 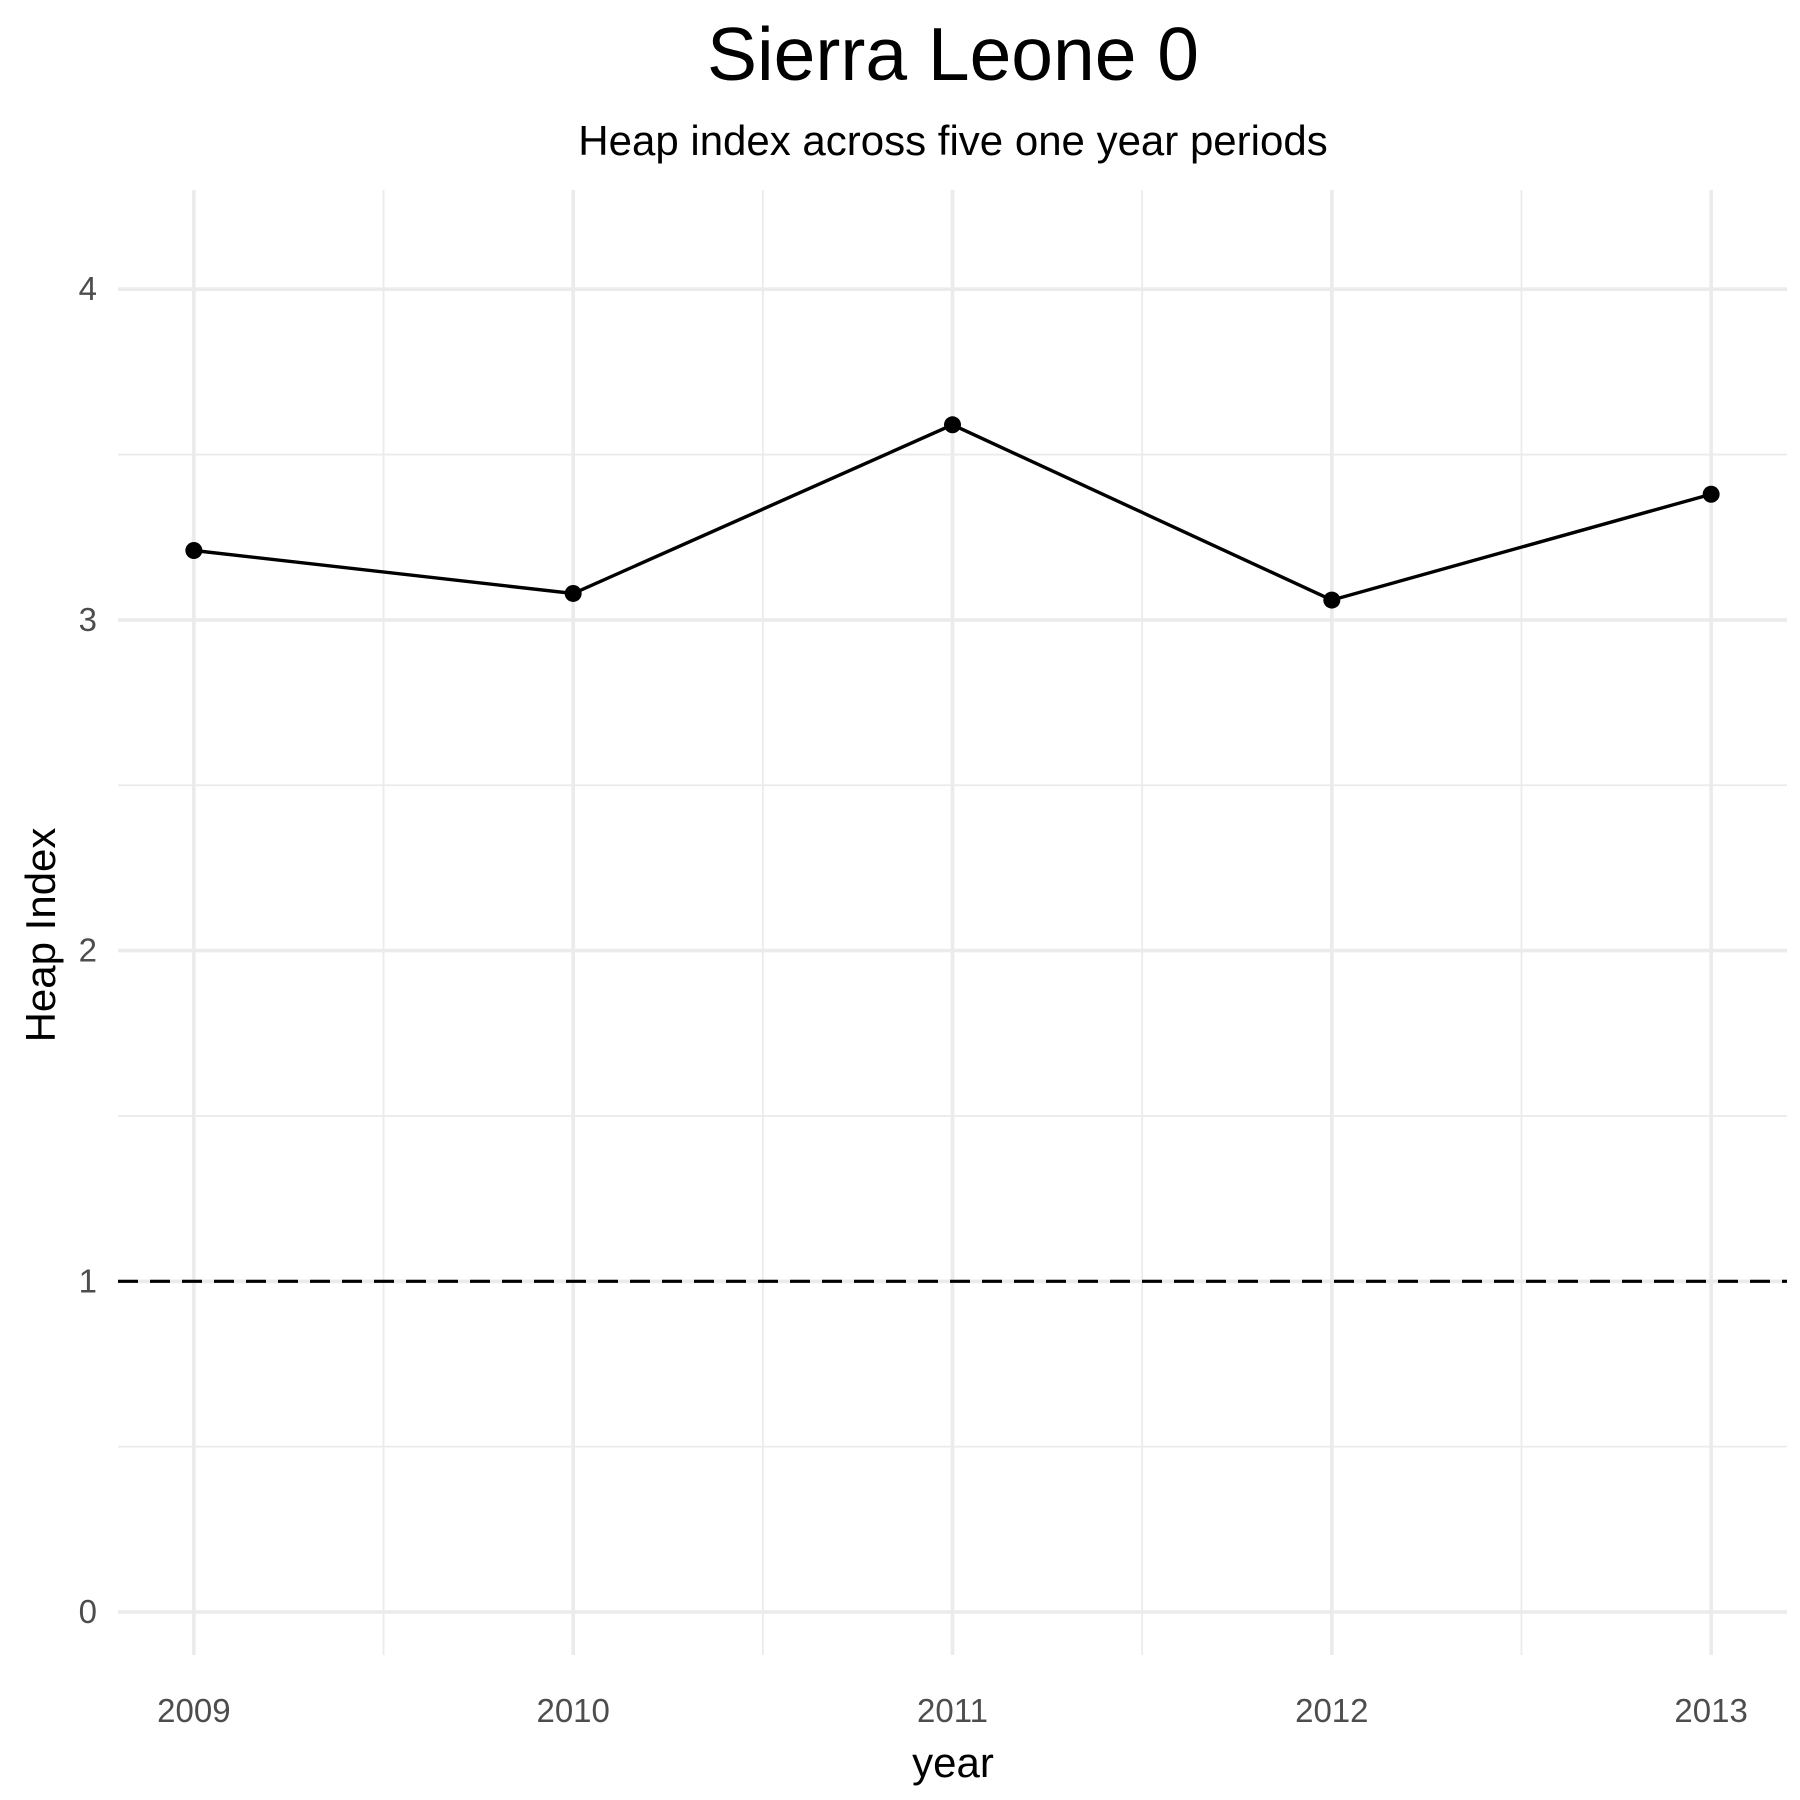 What do you see at coordinates (952, 512) in the screenshot?
I see `data-series` at bounding box center [952, 512].